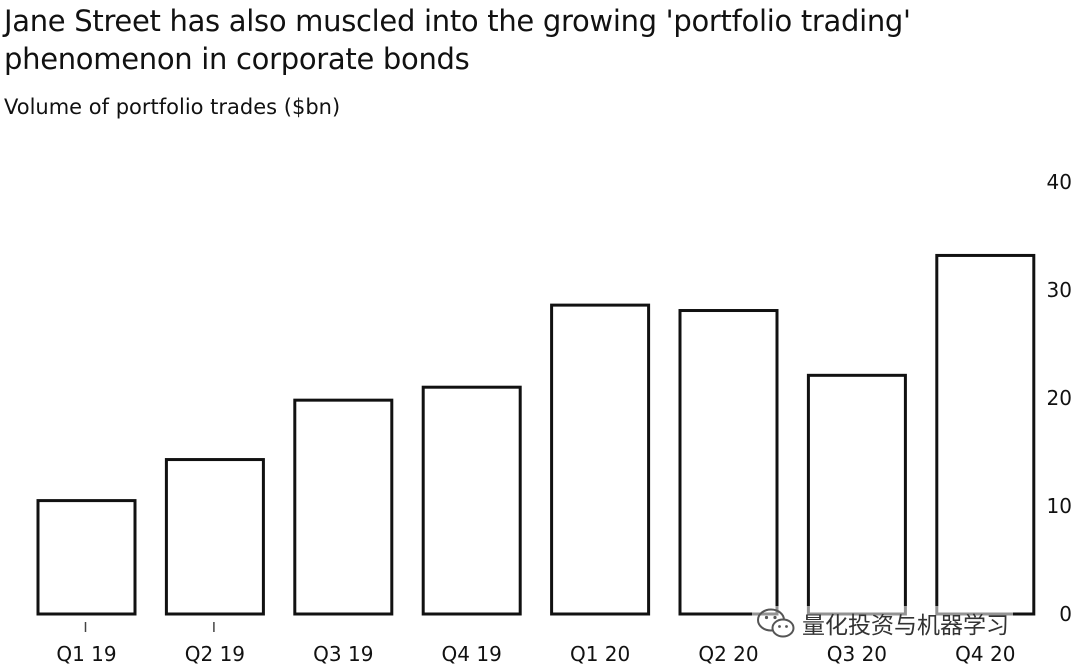 The image size is (1080, 672). I want to click on x-tick-label-q4-20: Q4 20, so click(985, 654).